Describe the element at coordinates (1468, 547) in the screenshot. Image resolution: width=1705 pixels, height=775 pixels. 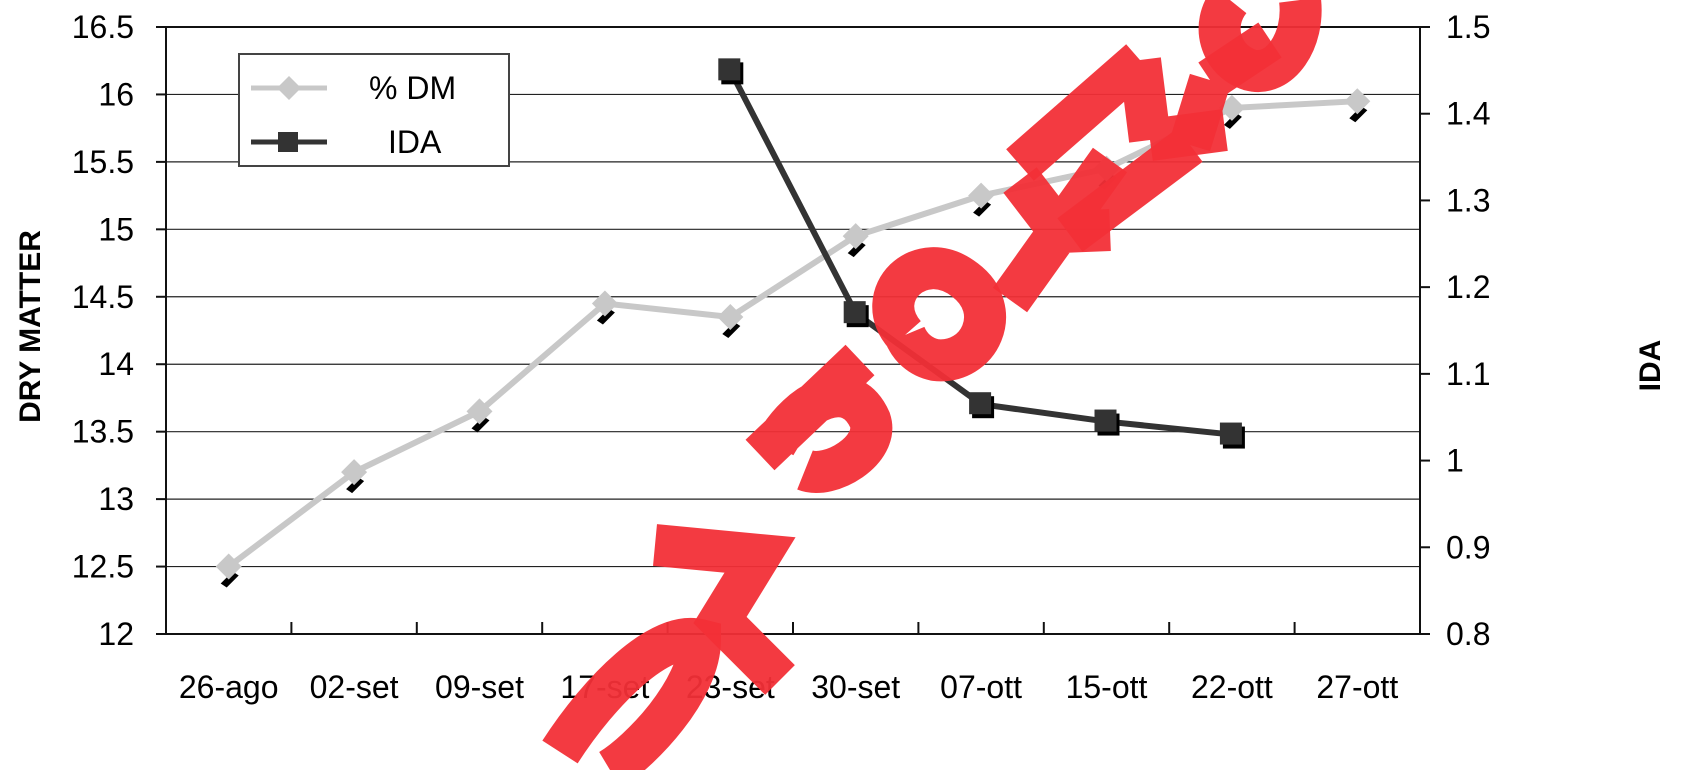
I see `y2-tick-label: 0.9` at that location.